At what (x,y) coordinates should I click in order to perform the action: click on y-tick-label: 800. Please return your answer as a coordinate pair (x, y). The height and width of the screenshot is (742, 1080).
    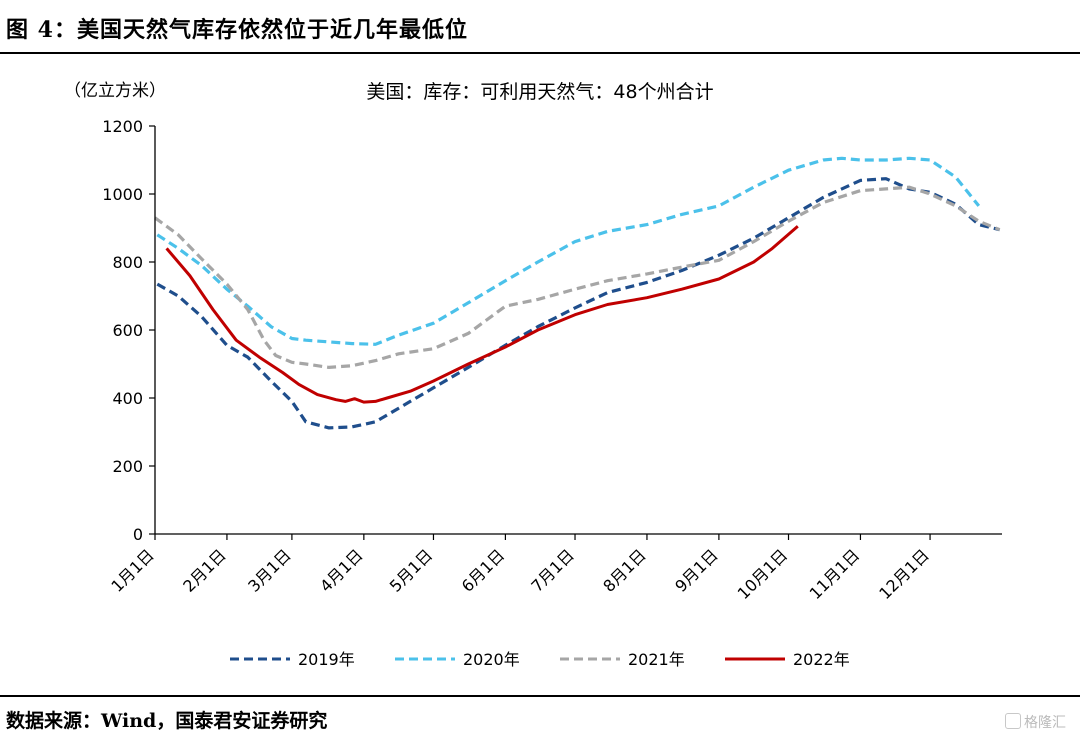
    Looking at the image, I should click on (127, 262).